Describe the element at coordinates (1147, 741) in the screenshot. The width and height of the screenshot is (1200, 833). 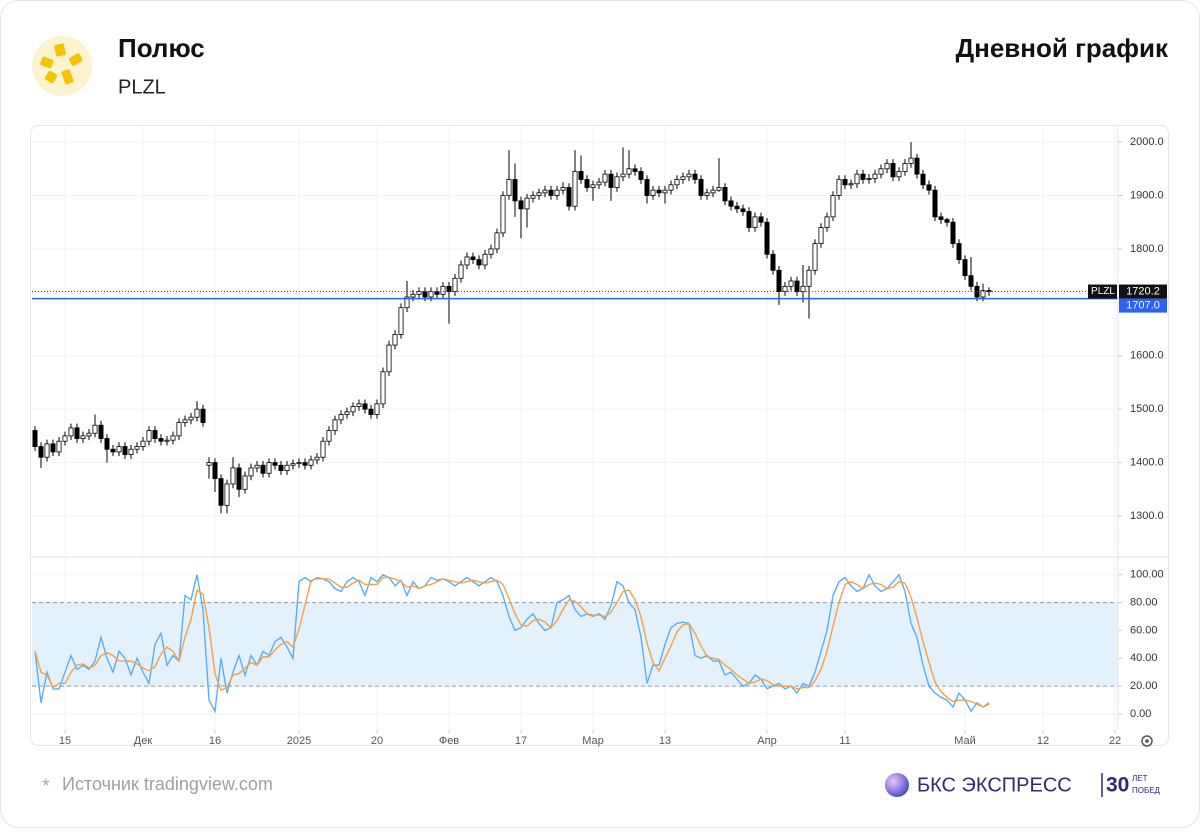
I see `settings-icon` at that location.